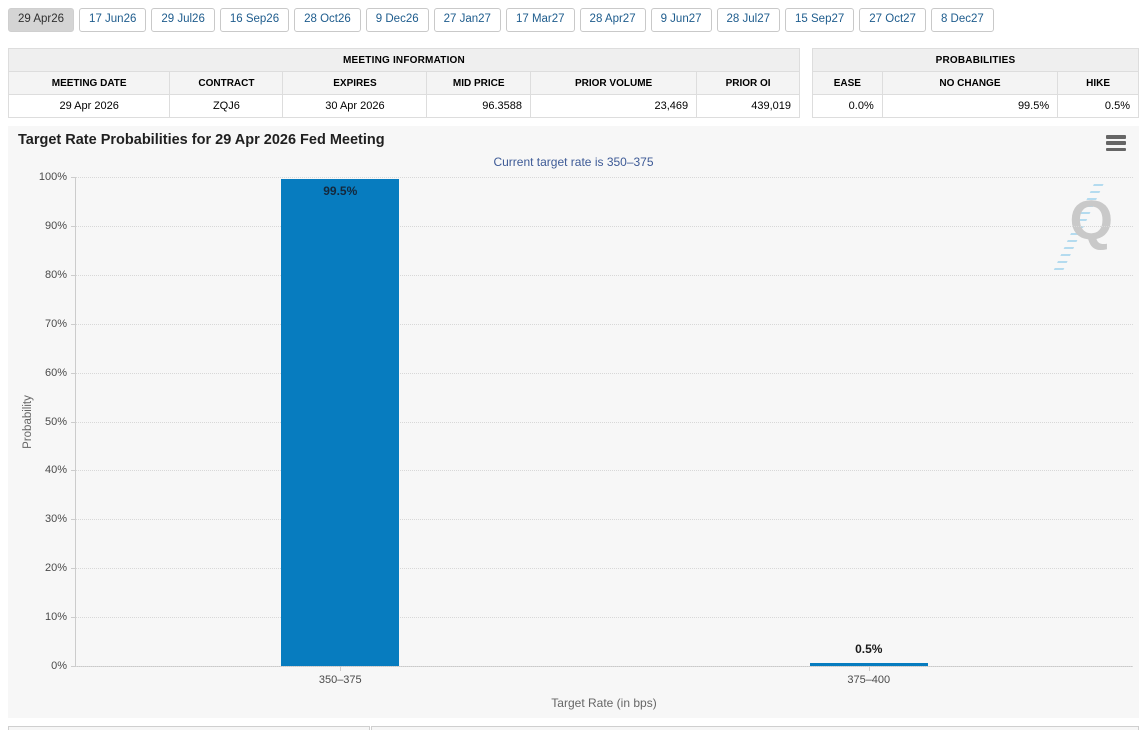 The image size is (1147, 730). What do you see at coordinates (55, 519) in the screenshot?
I see `y-axis-tick-label: 30%` at bounding box center [55, 519].